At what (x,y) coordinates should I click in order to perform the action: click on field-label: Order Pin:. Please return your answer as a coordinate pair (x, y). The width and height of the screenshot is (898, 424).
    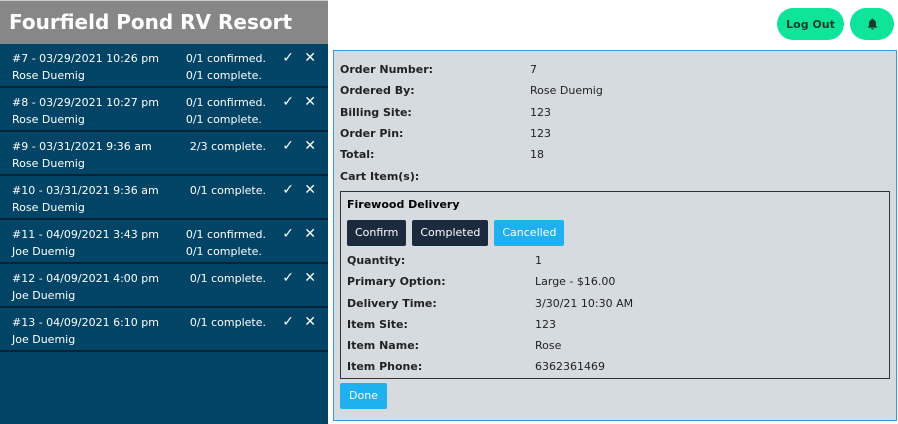
    Looking at the image, I should click on (372, 134).